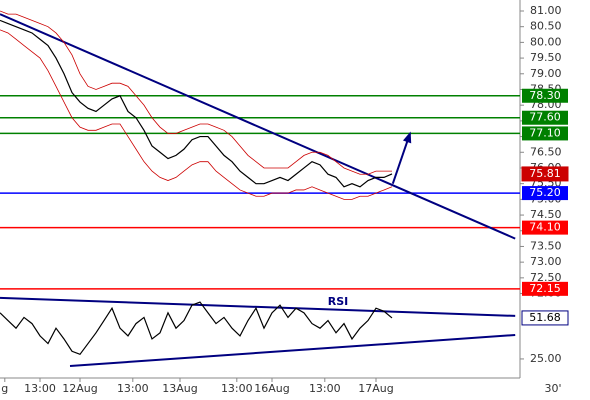 The image size is (590, 400). What do you see at coordinates (546, 358) in the screenshot?
I see `y-tick-label: 25.00` at bounding box center [546, 358].